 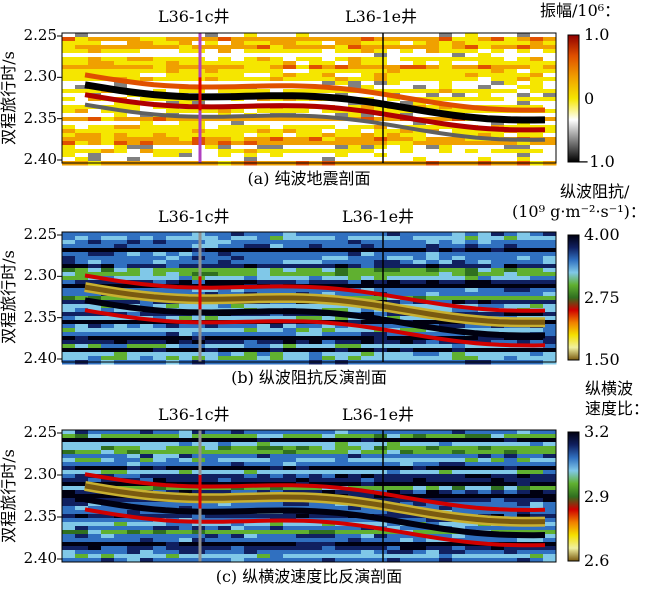 What do you see at coordinates (315, 527) in the screenshot?
I see `horizon-band` at bounding box center [315, 527].